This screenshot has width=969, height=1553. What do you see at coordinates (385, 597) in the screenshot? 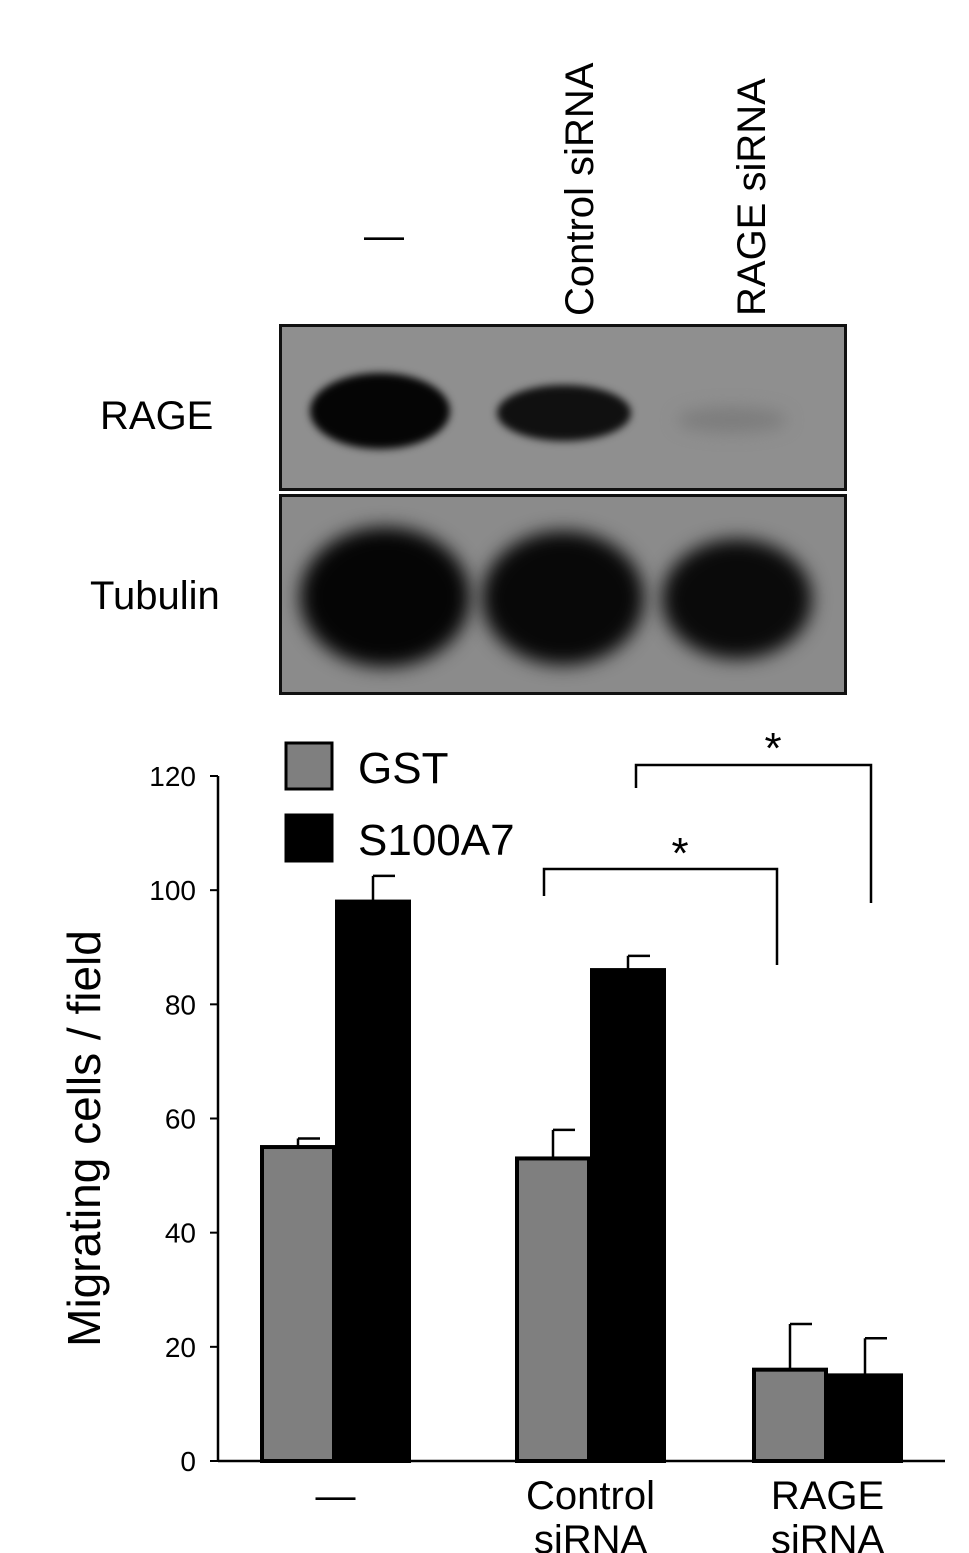
I see `tubulin-band-untreated` at bounding box center [385, 597].